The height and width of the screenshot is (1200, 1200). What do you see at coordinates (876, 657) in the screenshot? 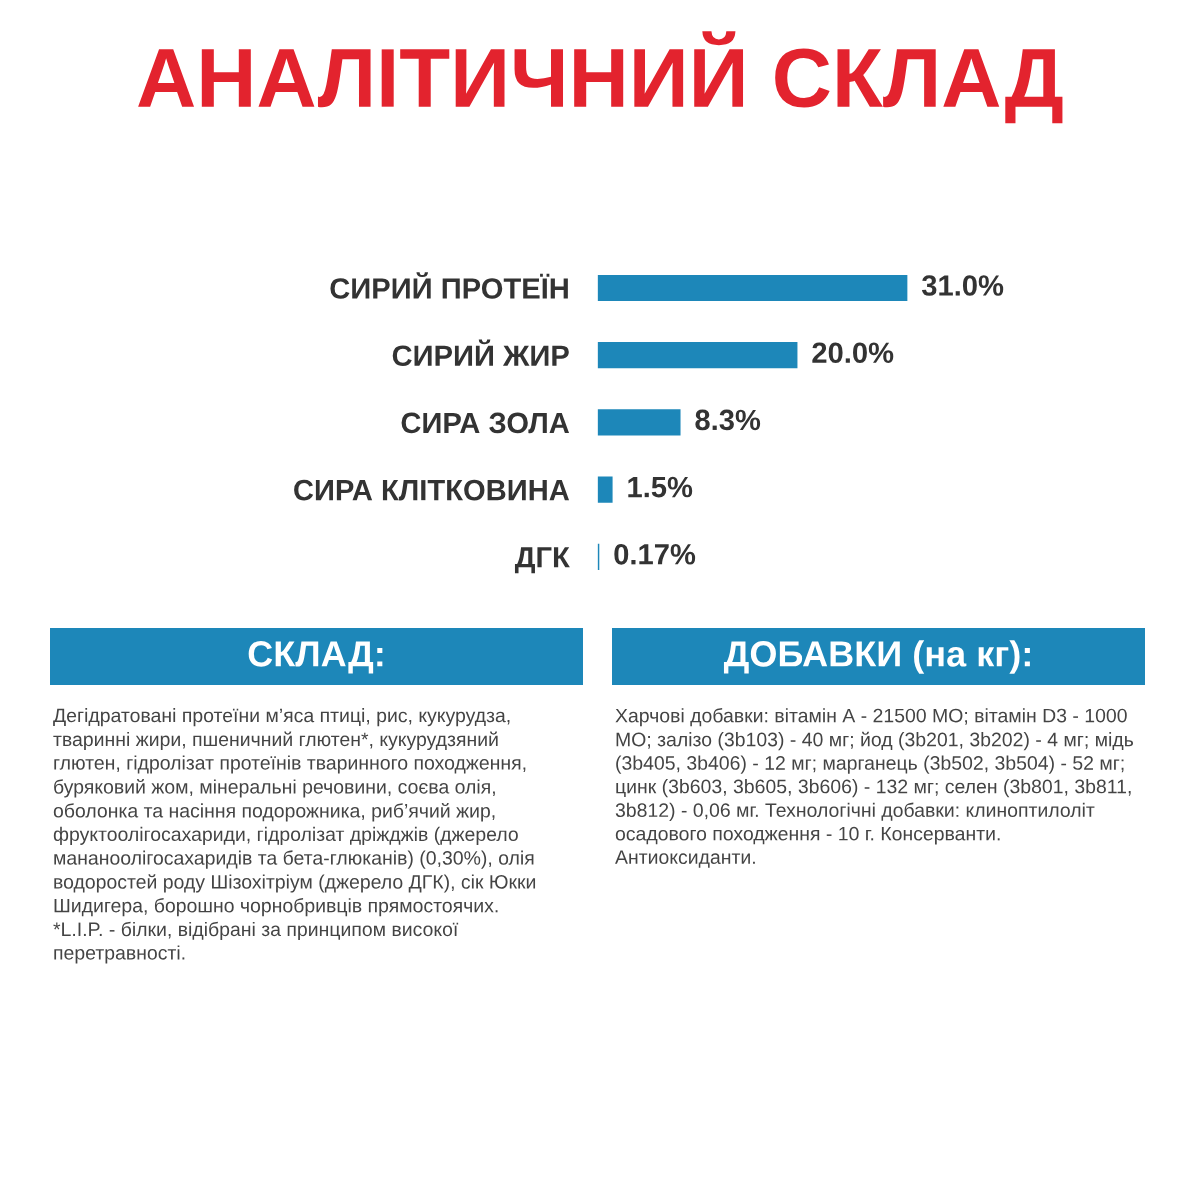
I see `text: ДОБАВКИ (на кг):` at bounding box center [876, 657].